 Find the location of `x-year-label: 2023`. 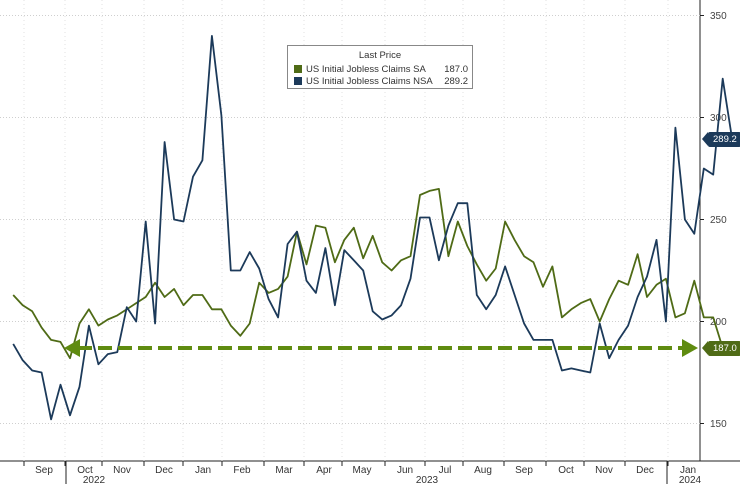

x-year-label: 2023 is located at coordinates (427, 479).